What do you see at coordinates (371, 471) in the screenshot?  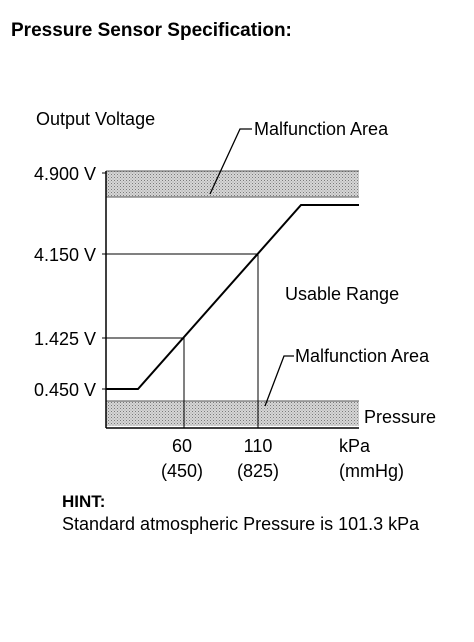 I see `x-unit-alt-label: (mmHg)` at bounding box center [371, 471].